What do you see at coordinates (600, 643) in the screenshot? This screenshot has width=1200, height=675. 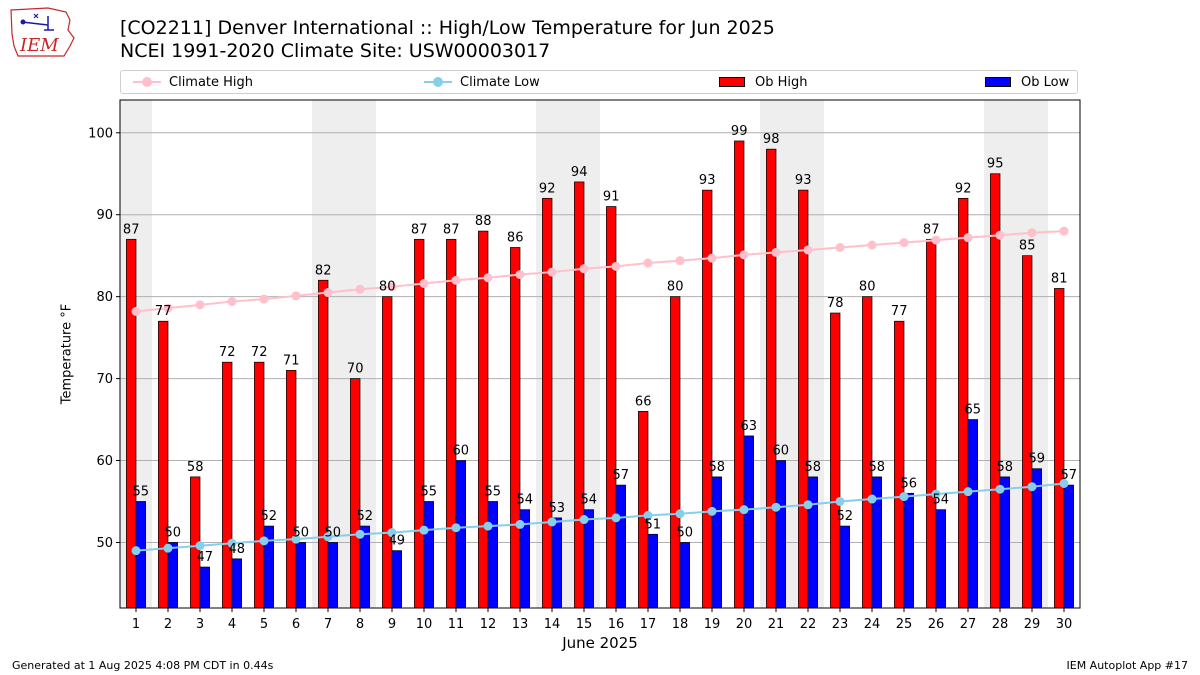 I see `x-axis-label: June 2025` at bounding box center [600, 643].